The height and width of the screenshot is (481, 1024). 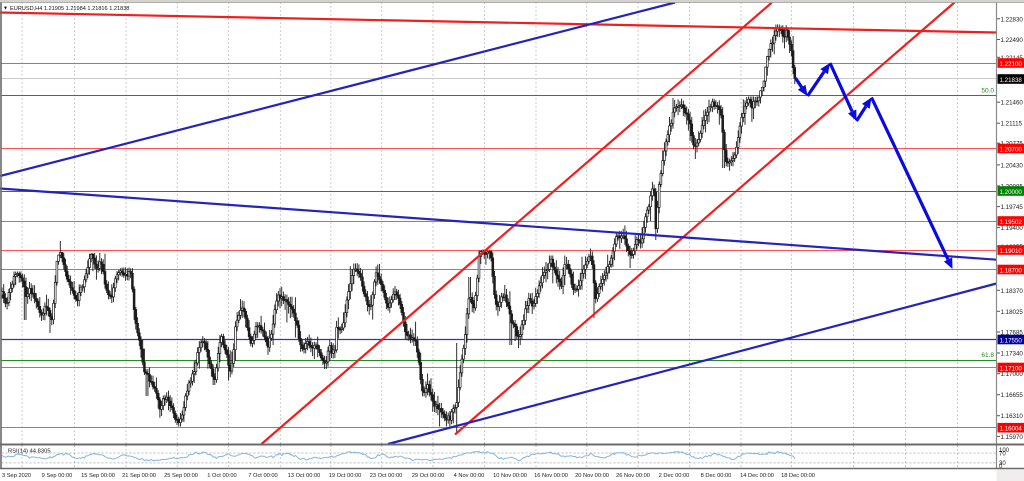 I want to click on svg-text: 29 Oct 00:00, so click(x=428, y=476).